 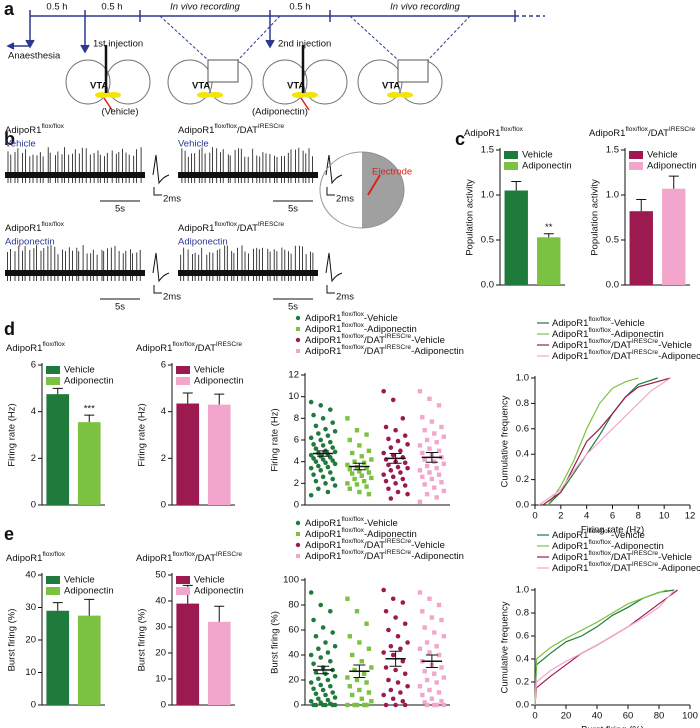 I want to click on y-tick-label: 6, so click(x=33, y=365).